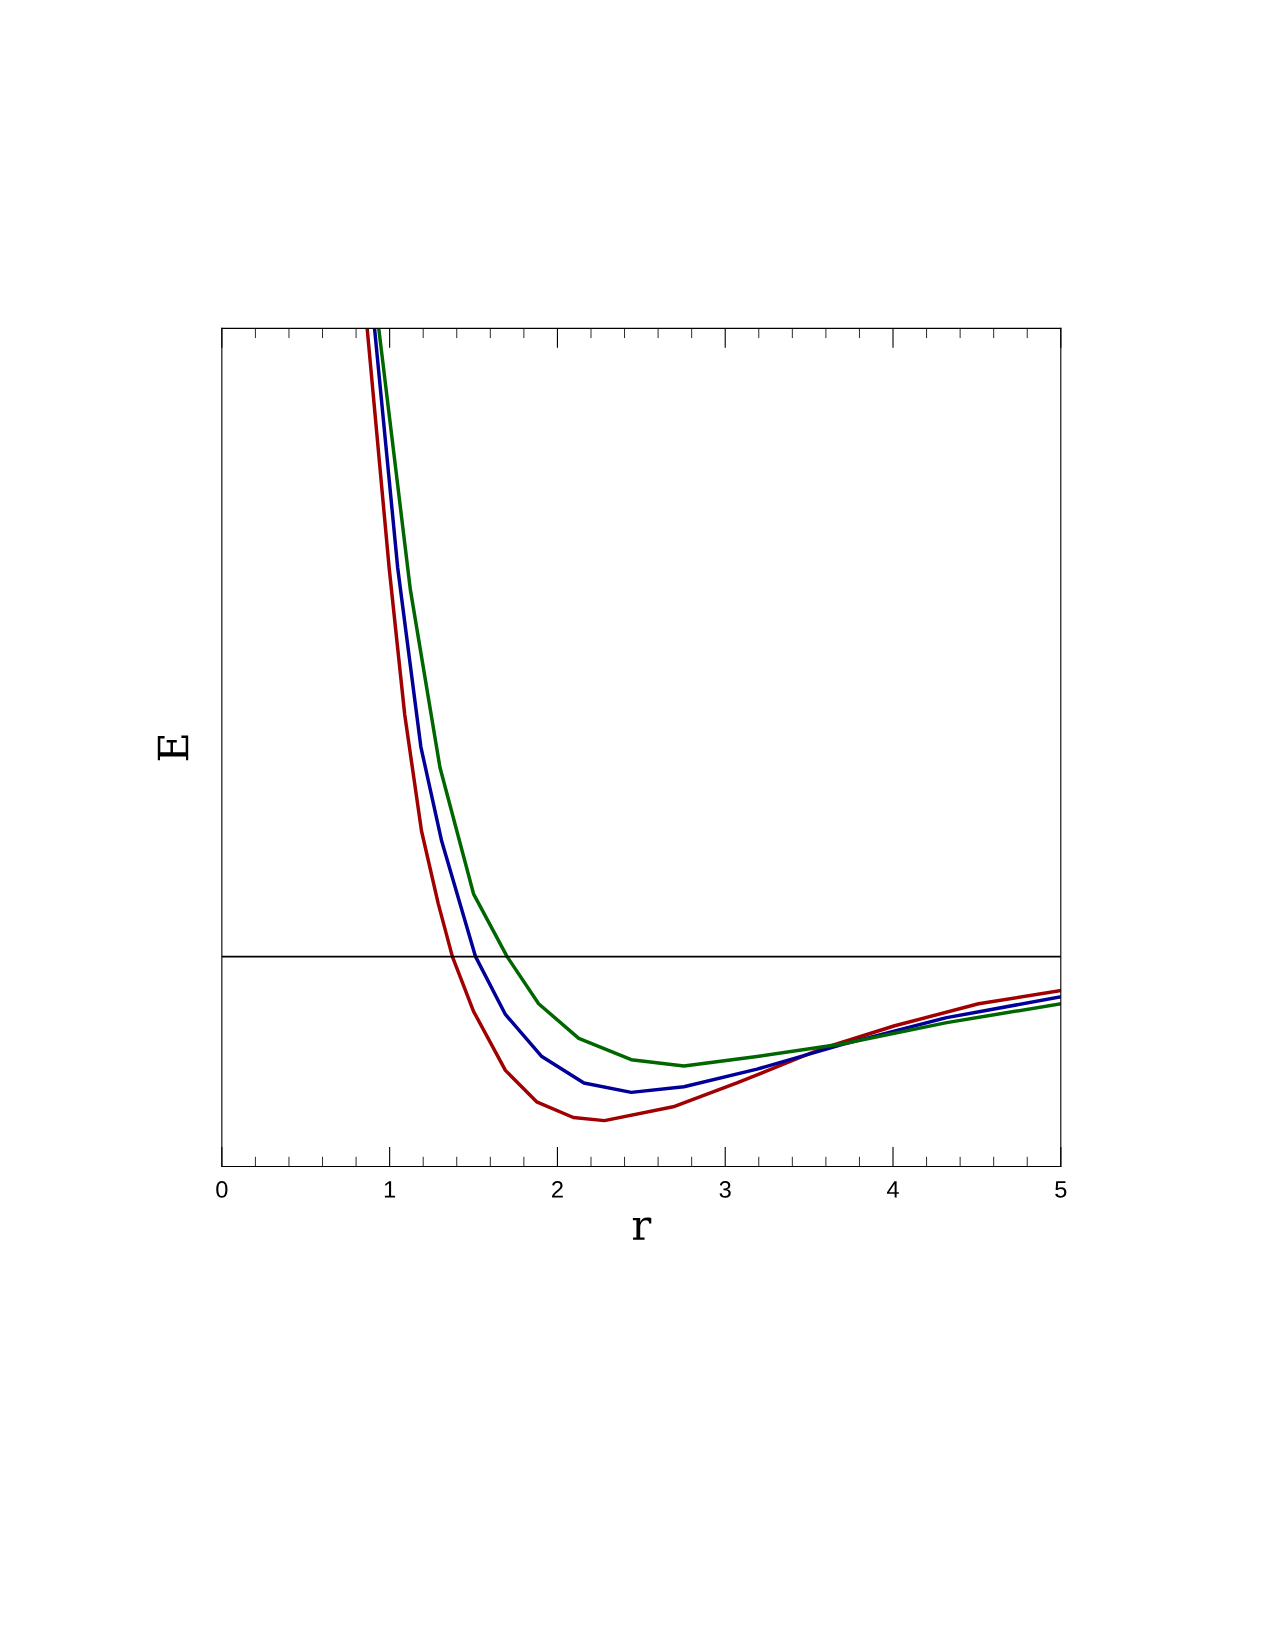 Image resolution: width=1275 pixels, height=1650 pixels. Describe the element at coordinates (892, 1189) in the screenshot. I see `x-tick-label: 4` at that location.